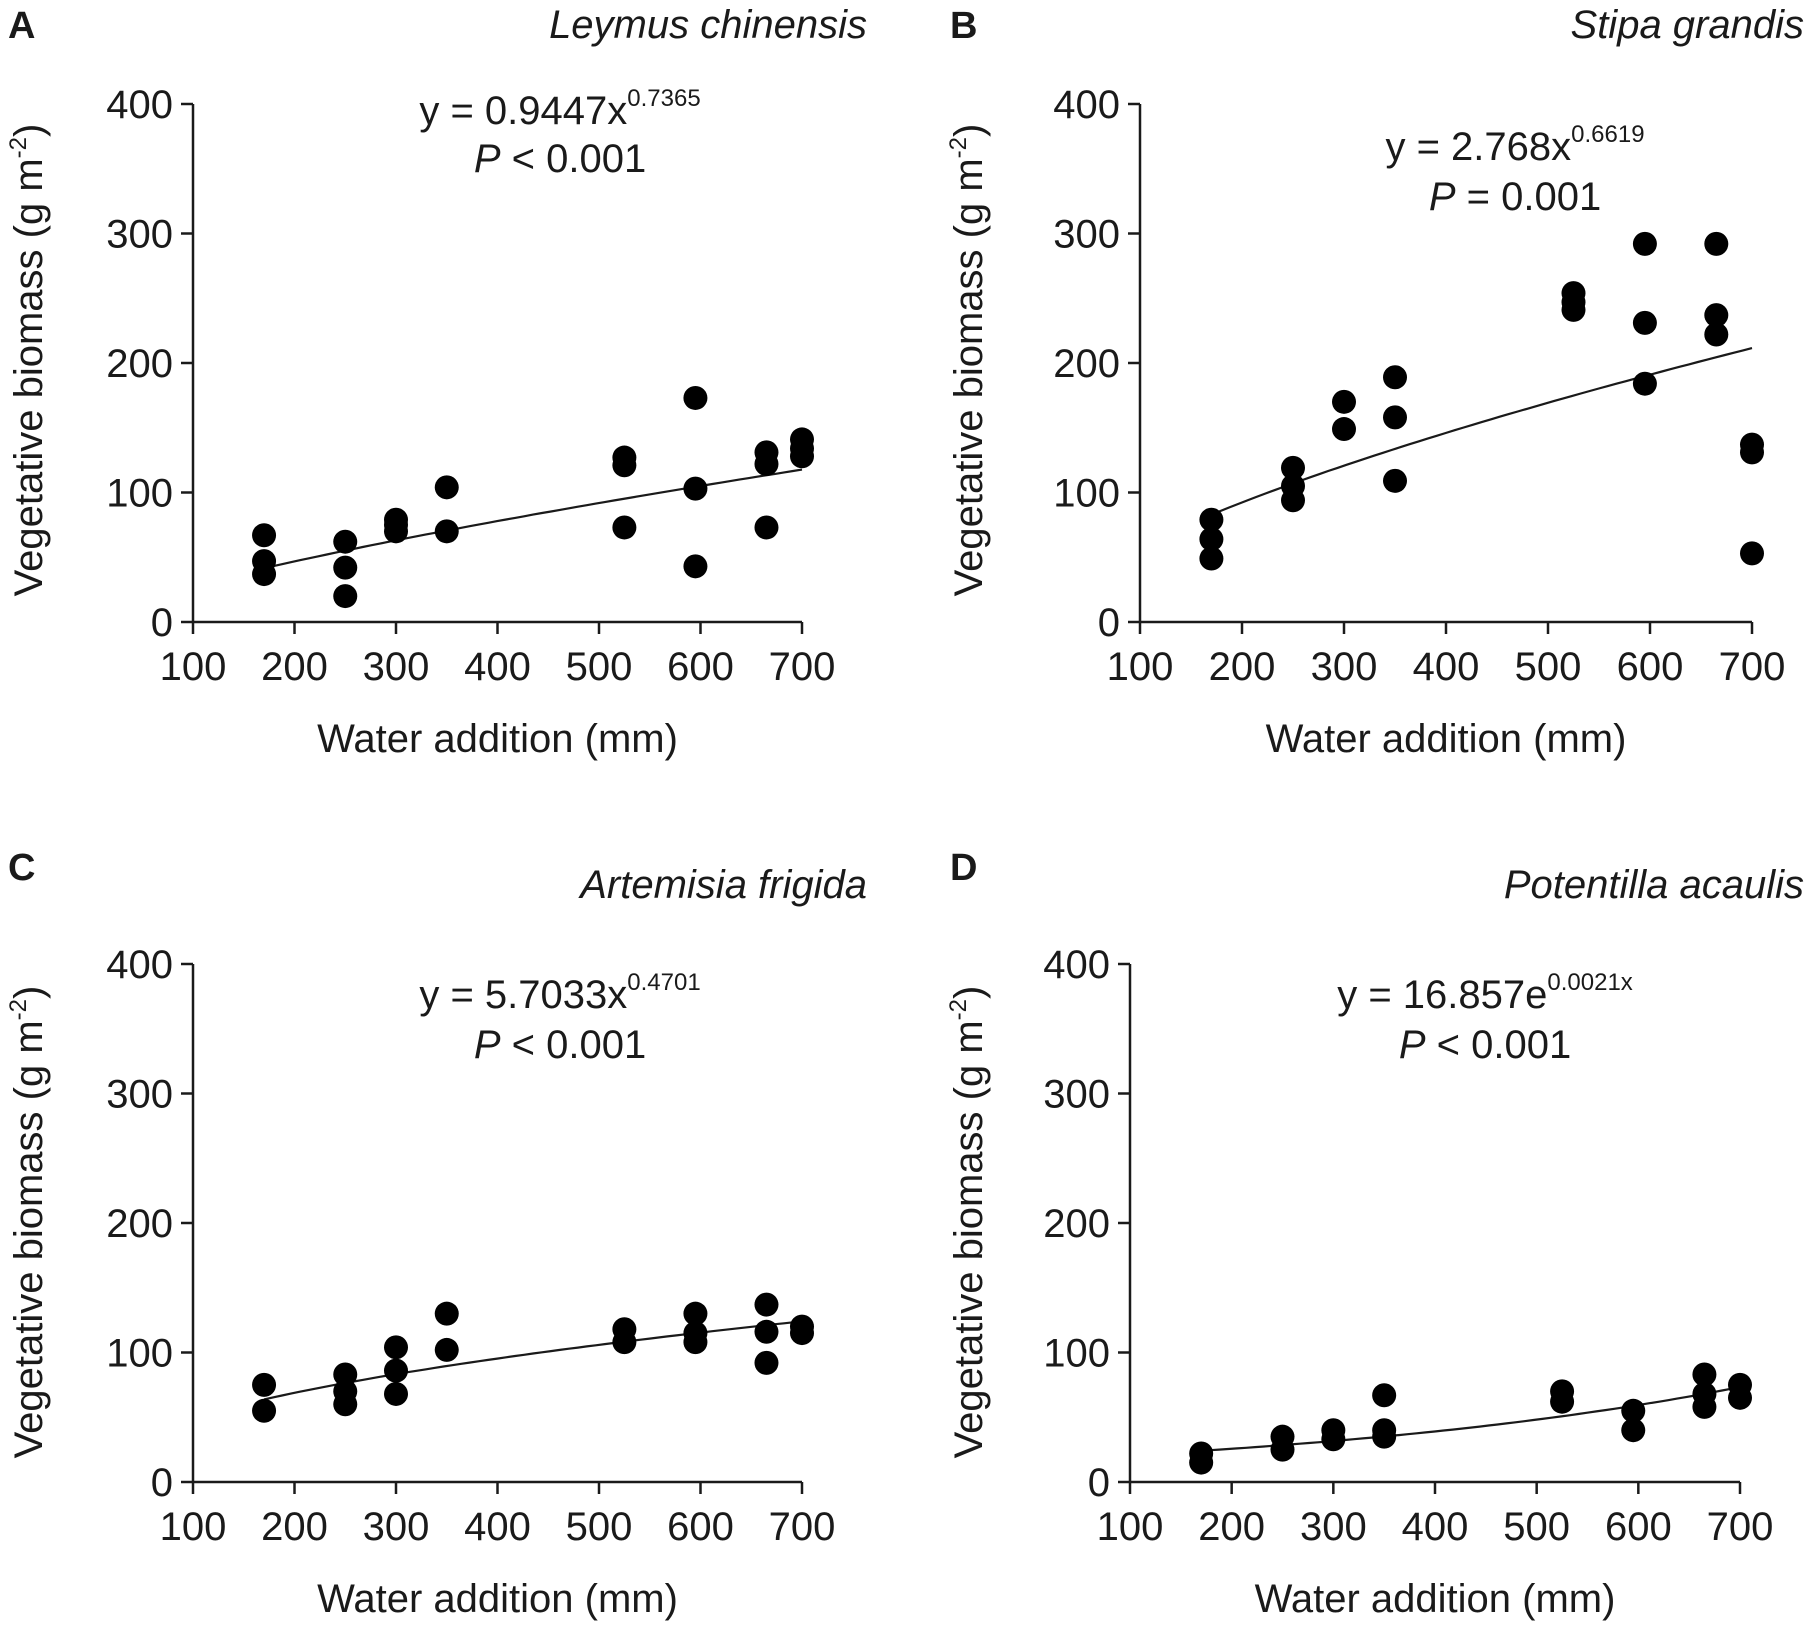 The width and height of the screenshot is (1807, 1632). I want to click on species-title: Leymus chinensis, so click(708, 25).